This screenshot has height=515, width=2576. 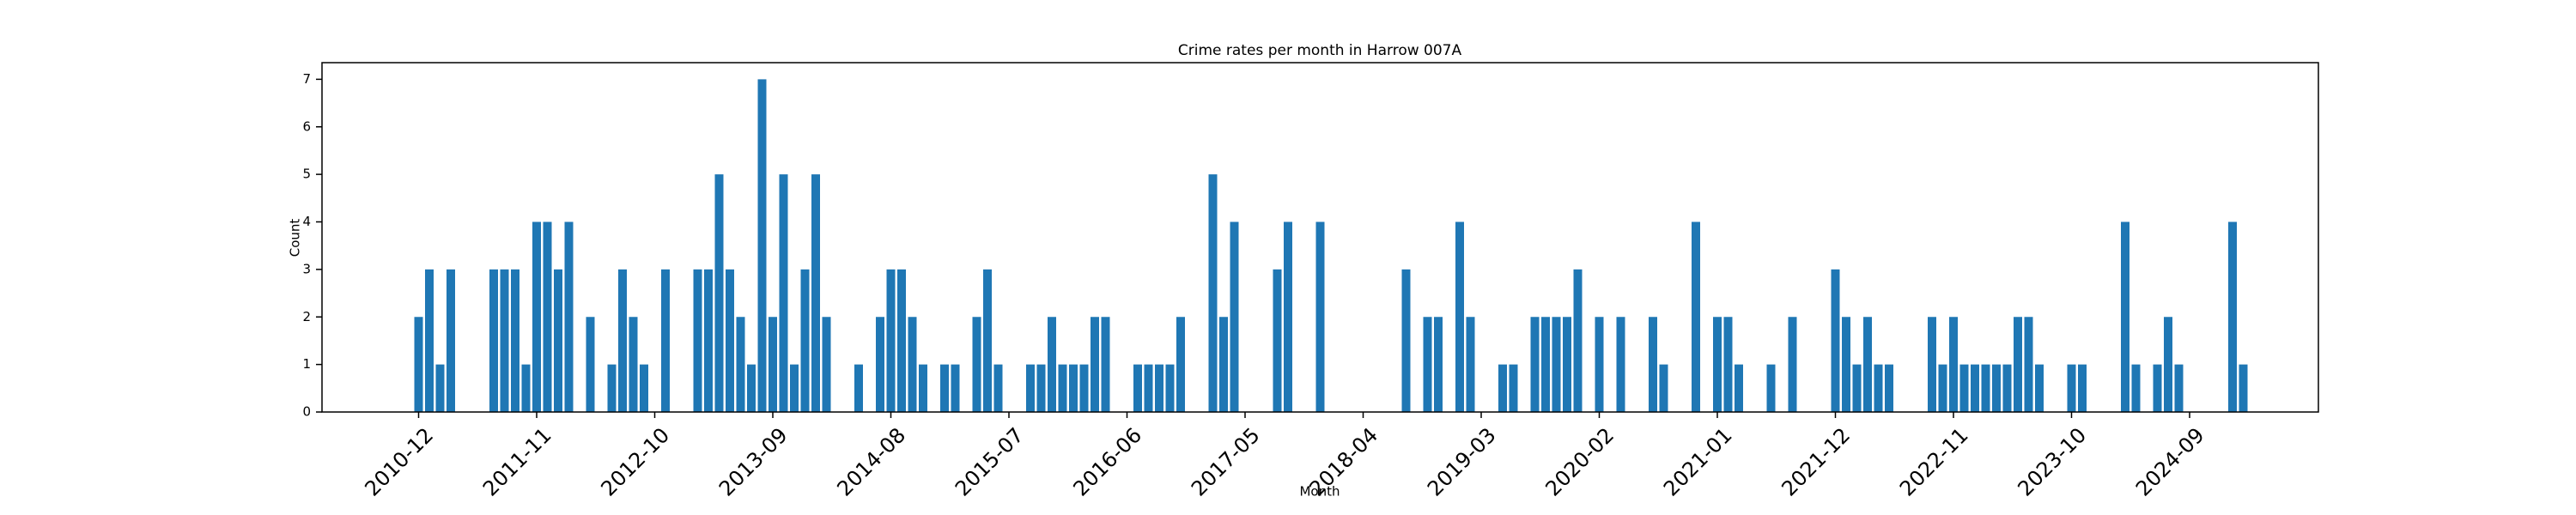 I want to click on x-tick-label: 2023-10, so click(x=2052, y=462).